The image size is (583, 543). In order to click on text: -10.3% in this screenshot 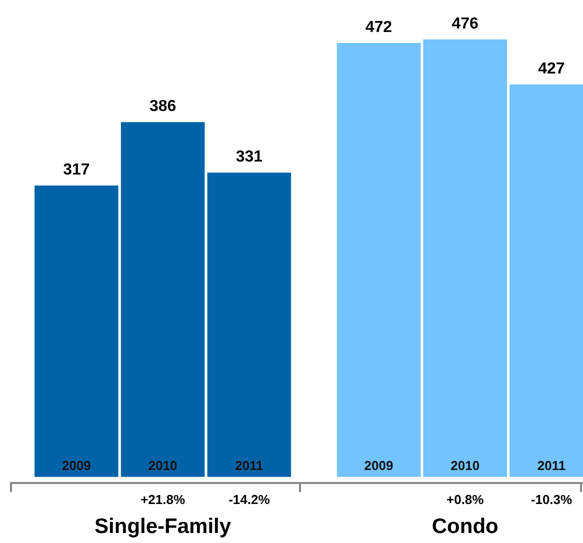, I will do `click(551, 499)`.